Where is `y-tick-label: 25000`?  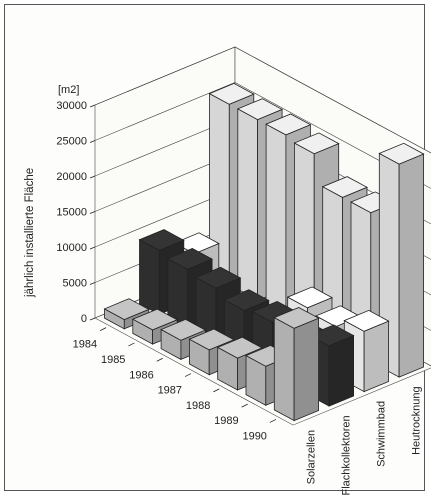
y-tick-label: 25000 is located at coordinates (71, 142).